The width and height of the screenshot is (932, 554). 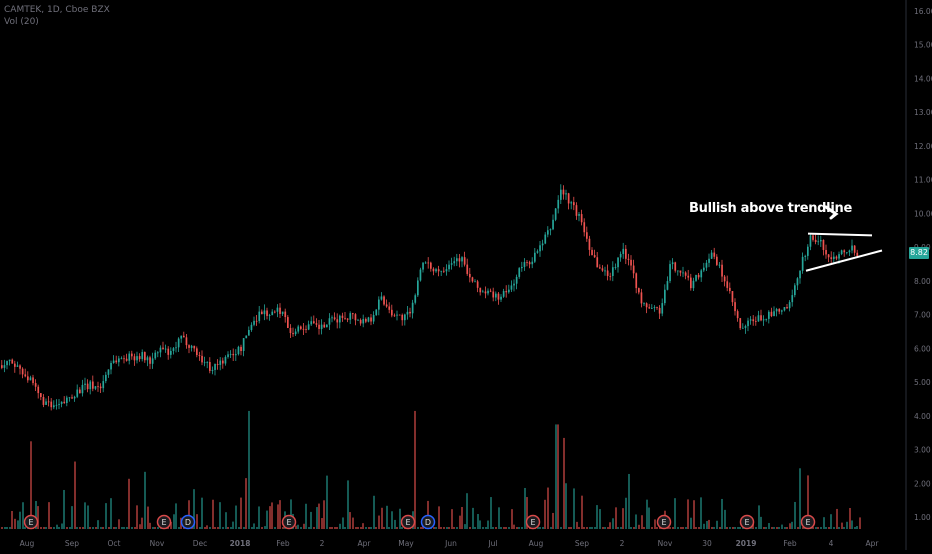 What do you see at coordinates (923, 146) in the screenshot?
I see `y-tick-label: 12.00` at bounding box center [923, 146].